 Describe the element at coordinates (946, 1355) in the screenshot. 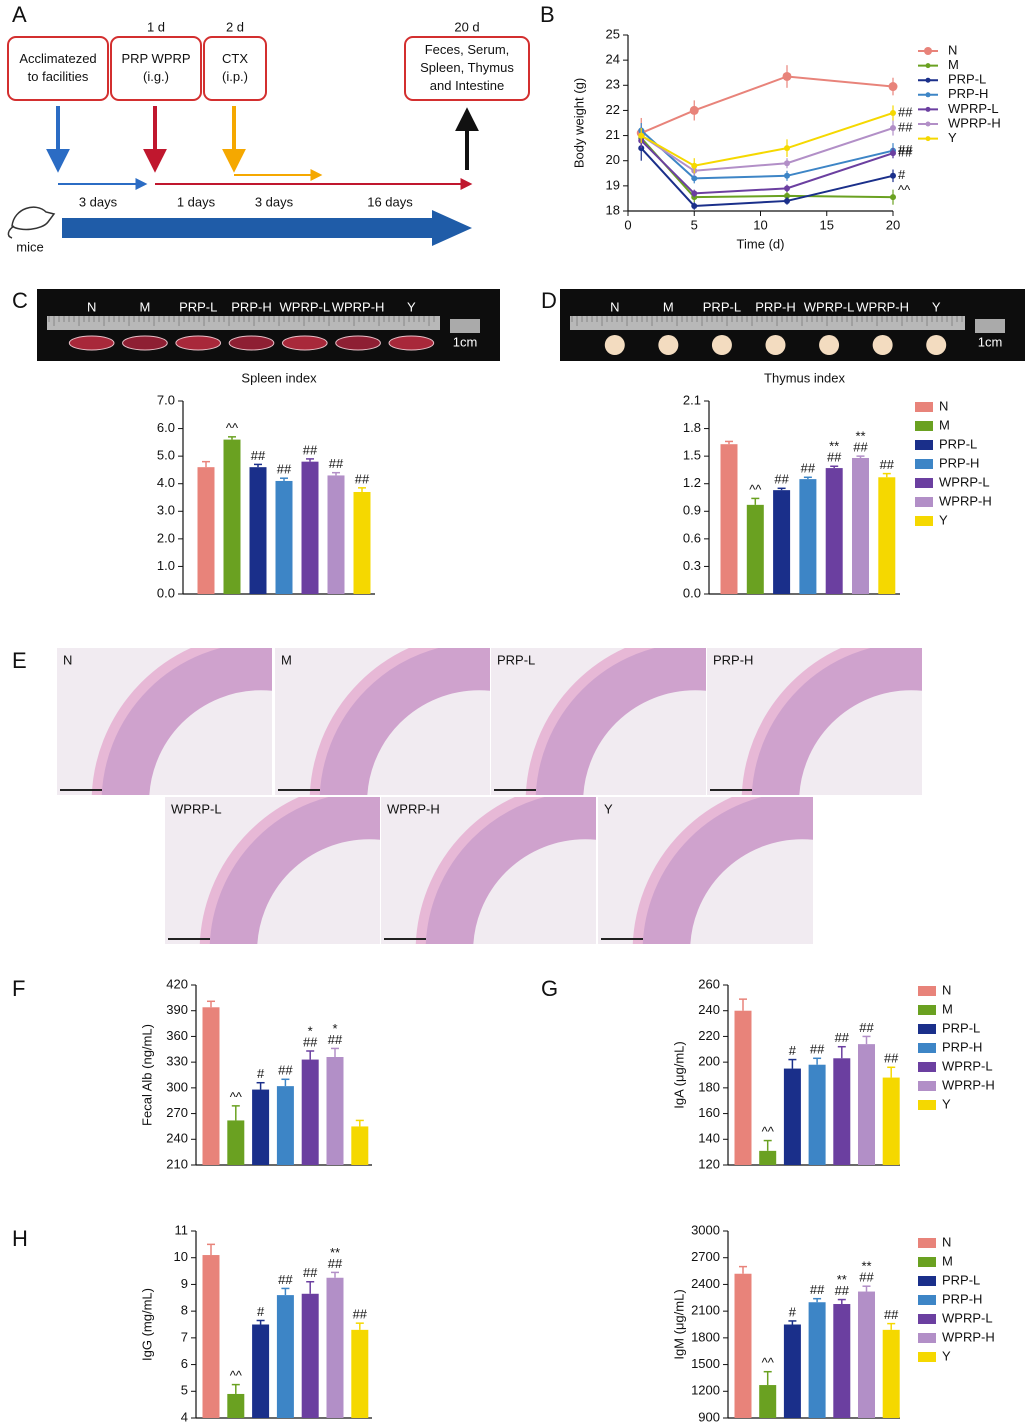

I see `legend-label: Y` at that location.